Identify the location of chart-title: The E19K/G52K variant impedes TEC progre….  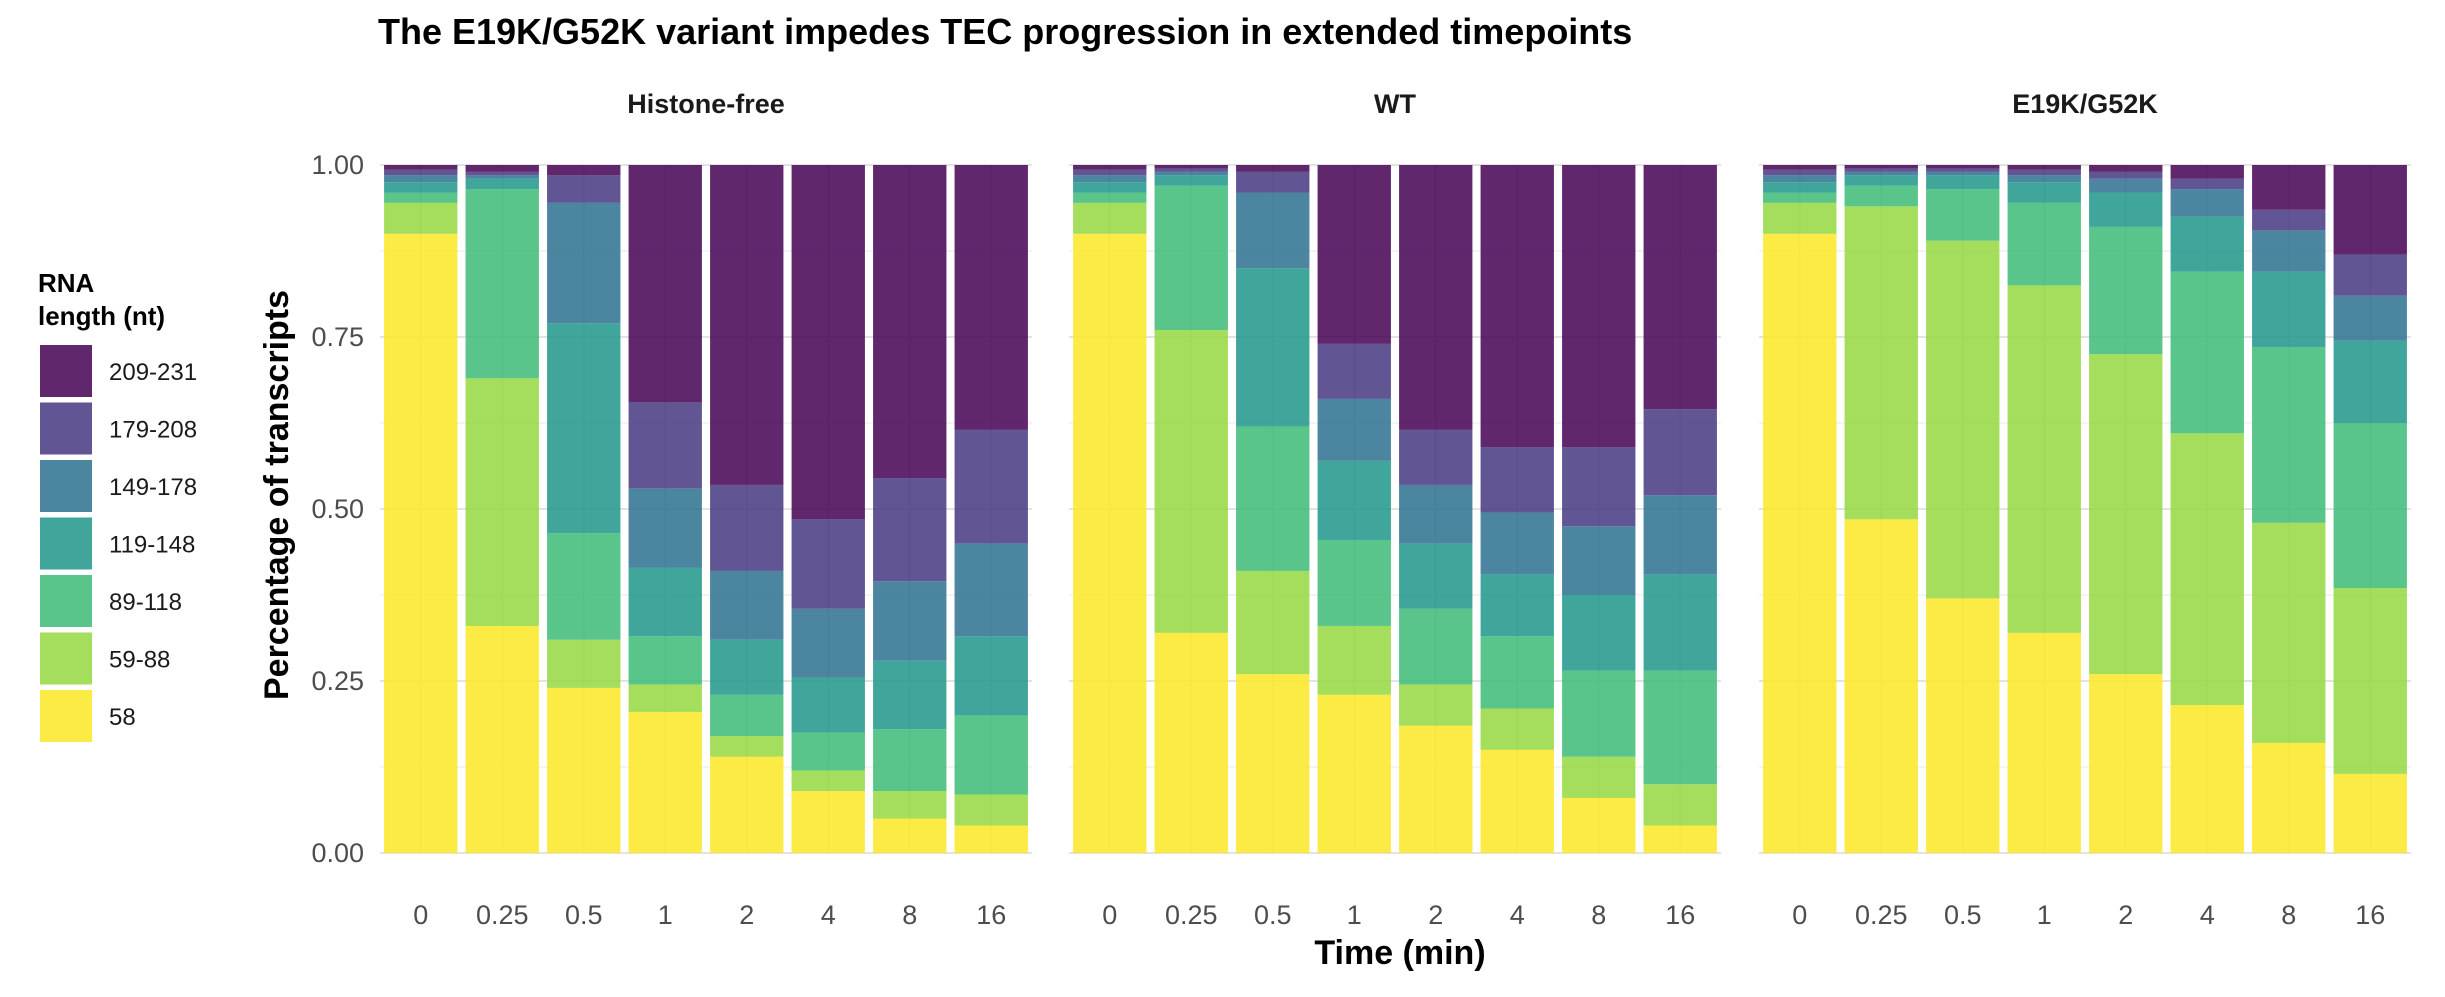
(1005, 31).